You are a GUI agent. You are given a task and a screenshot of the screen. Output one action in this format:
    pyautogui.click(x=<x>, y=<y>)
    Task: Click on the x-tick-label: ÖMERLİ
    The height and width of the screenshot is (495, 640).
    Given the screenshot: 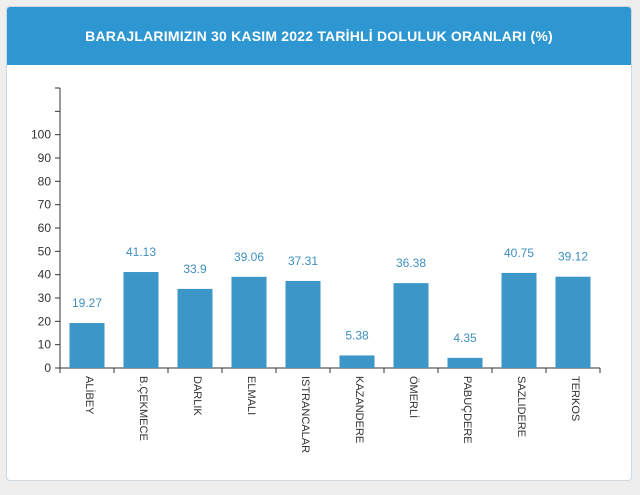 What is the action you would take?
    pyautogui.click(x=413, y=397)
    